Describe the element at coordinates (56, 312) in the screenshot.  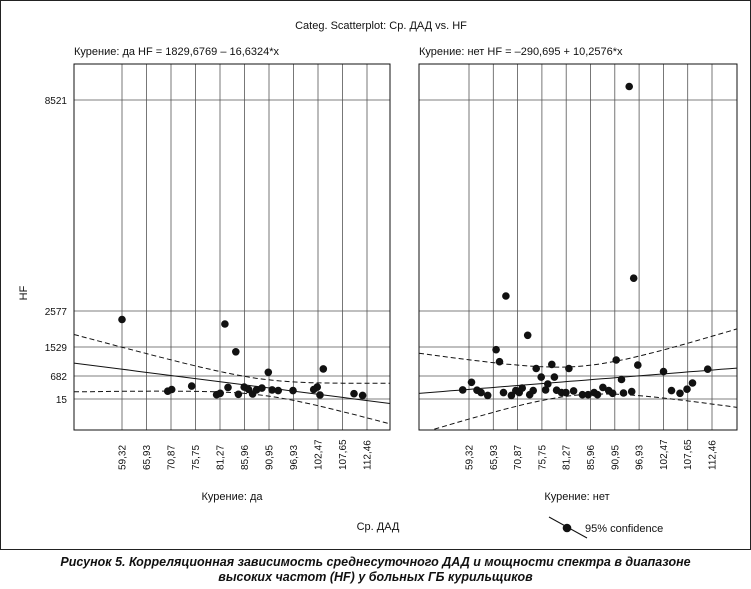
I see `y-tick-label: 2577` at that location.